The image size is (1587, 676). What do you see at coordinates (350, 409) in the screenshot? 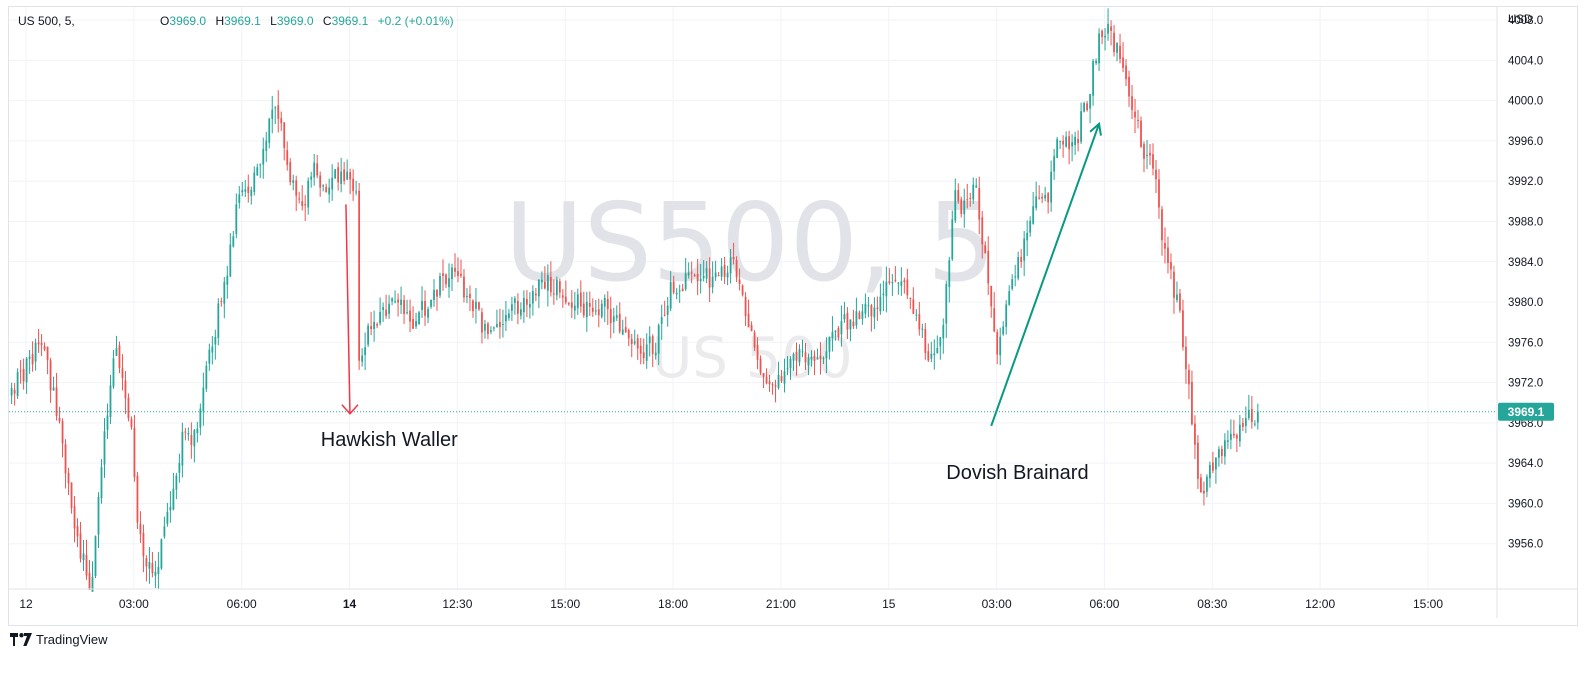
I see `hawkish-arrow-head` at bounding box center [350, 409].